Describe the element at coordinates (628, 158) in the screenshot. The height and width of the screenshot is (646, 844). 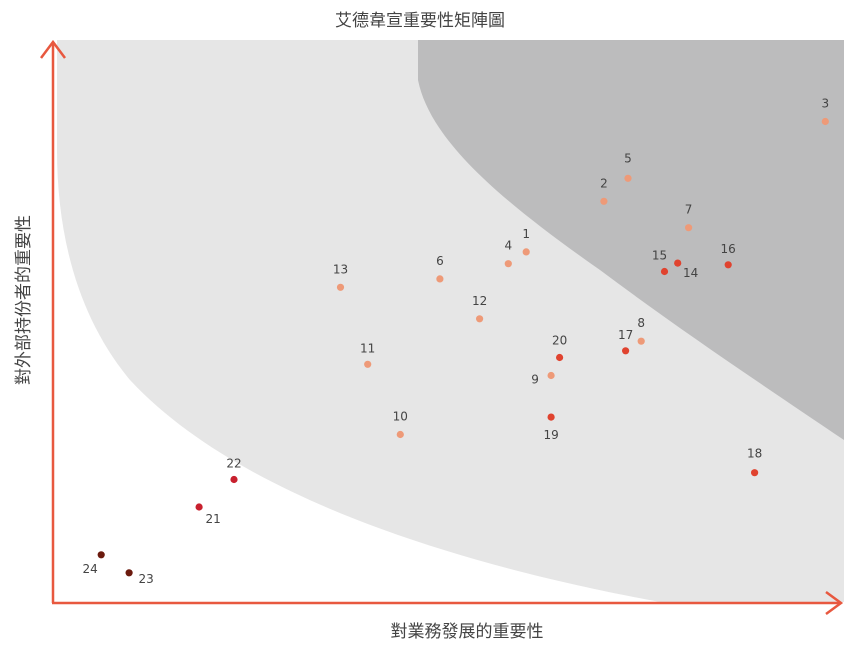
I see `data-label-5: 5` at that location.